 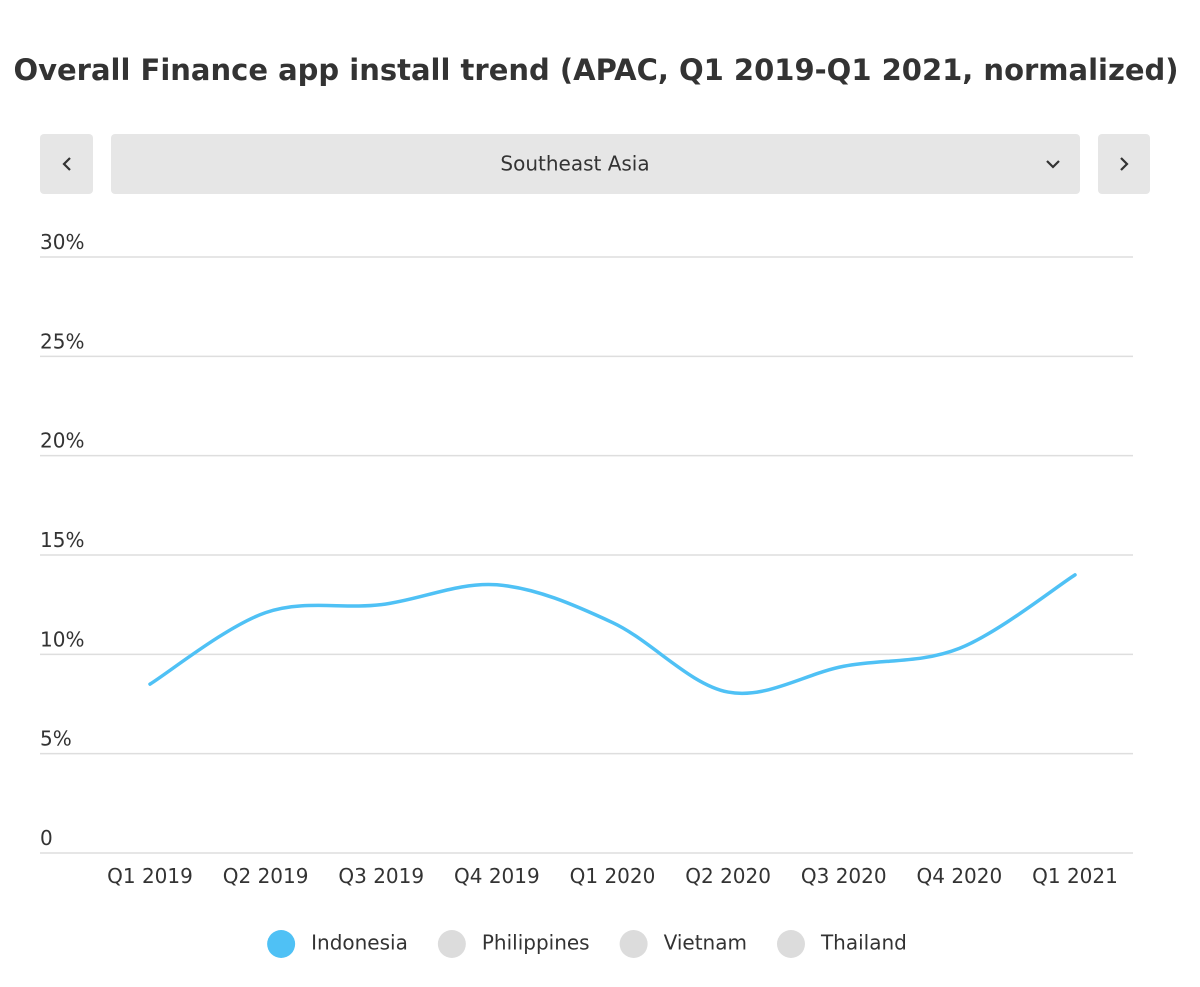 I want to click on y-tick-label: 20%, so click(x=62, y=441).